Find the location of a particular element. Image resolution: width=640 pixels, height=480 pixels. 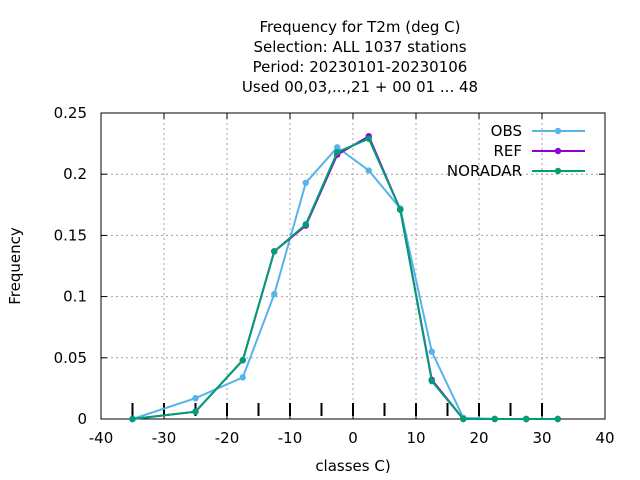

x-tick-label: -20 is located at coordinates (227, 438).